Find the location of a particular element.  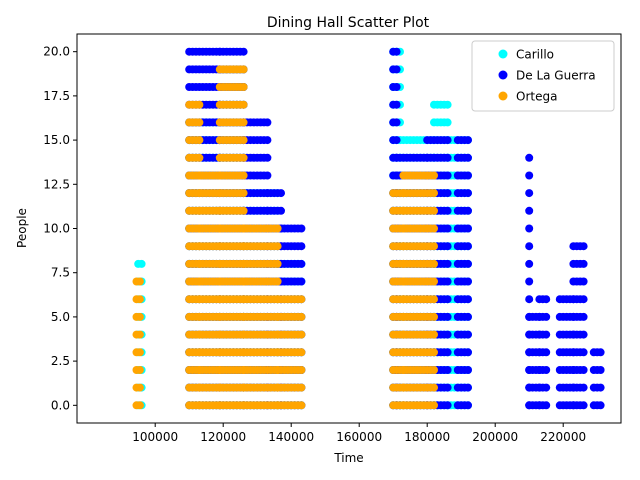

x-tick-label: 100000 is located at coordinates (155, 437).